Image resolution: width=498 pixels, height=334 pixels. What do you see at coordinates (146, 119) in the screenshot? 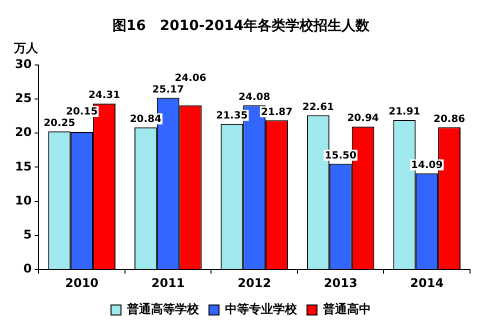
I see `data-label: 20.84` at bounding box center [146, 119].